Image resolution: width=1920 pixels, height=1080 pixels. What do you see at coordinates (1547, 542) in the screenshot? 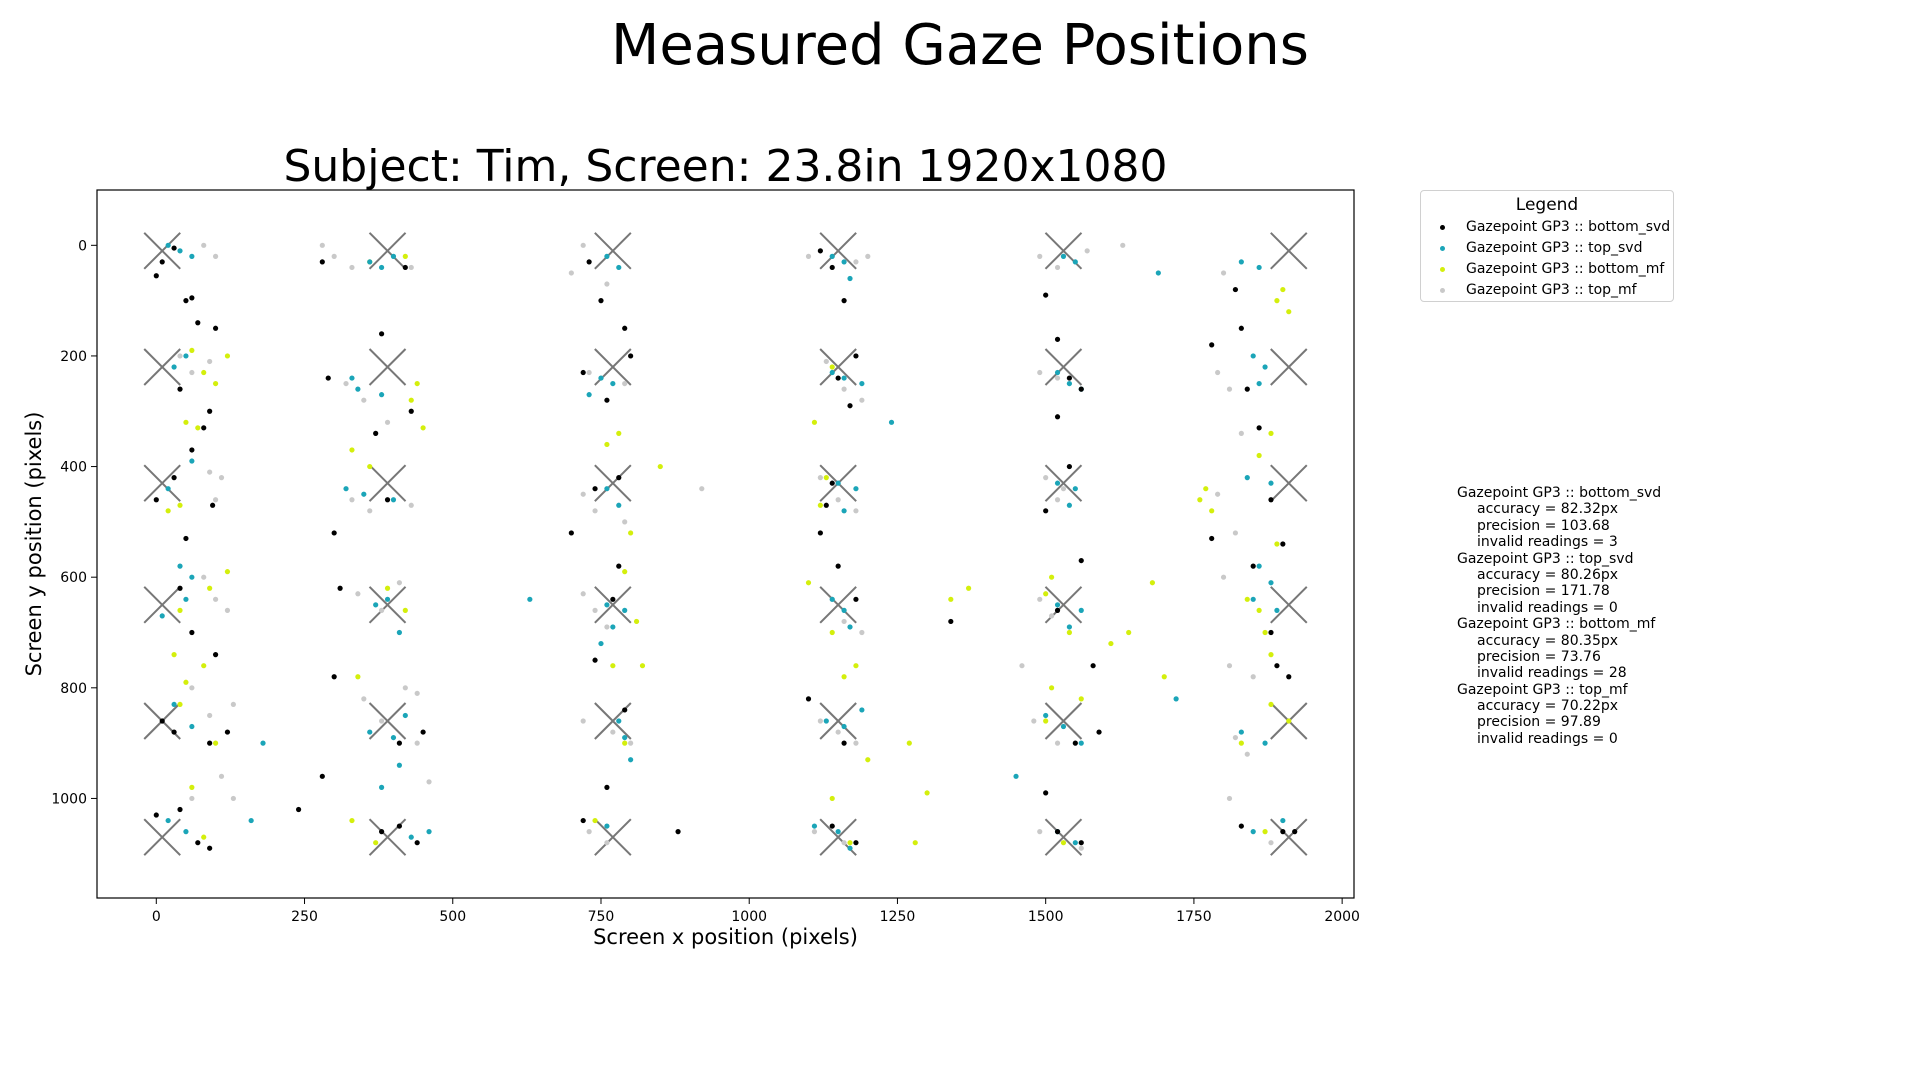
I see `stat-invalid-readings: invalid readings = 3` at bounding box center [1547, 542].